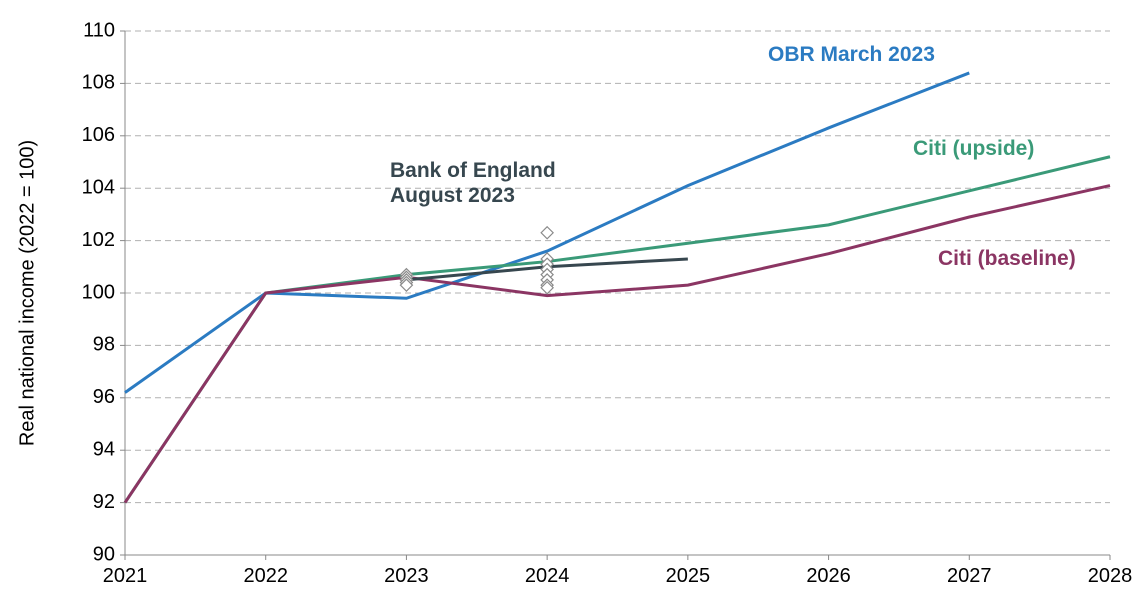  Describe the element at coordinates (104, 554) in the screenshot. I see `y-tick-label: 90` at that location.